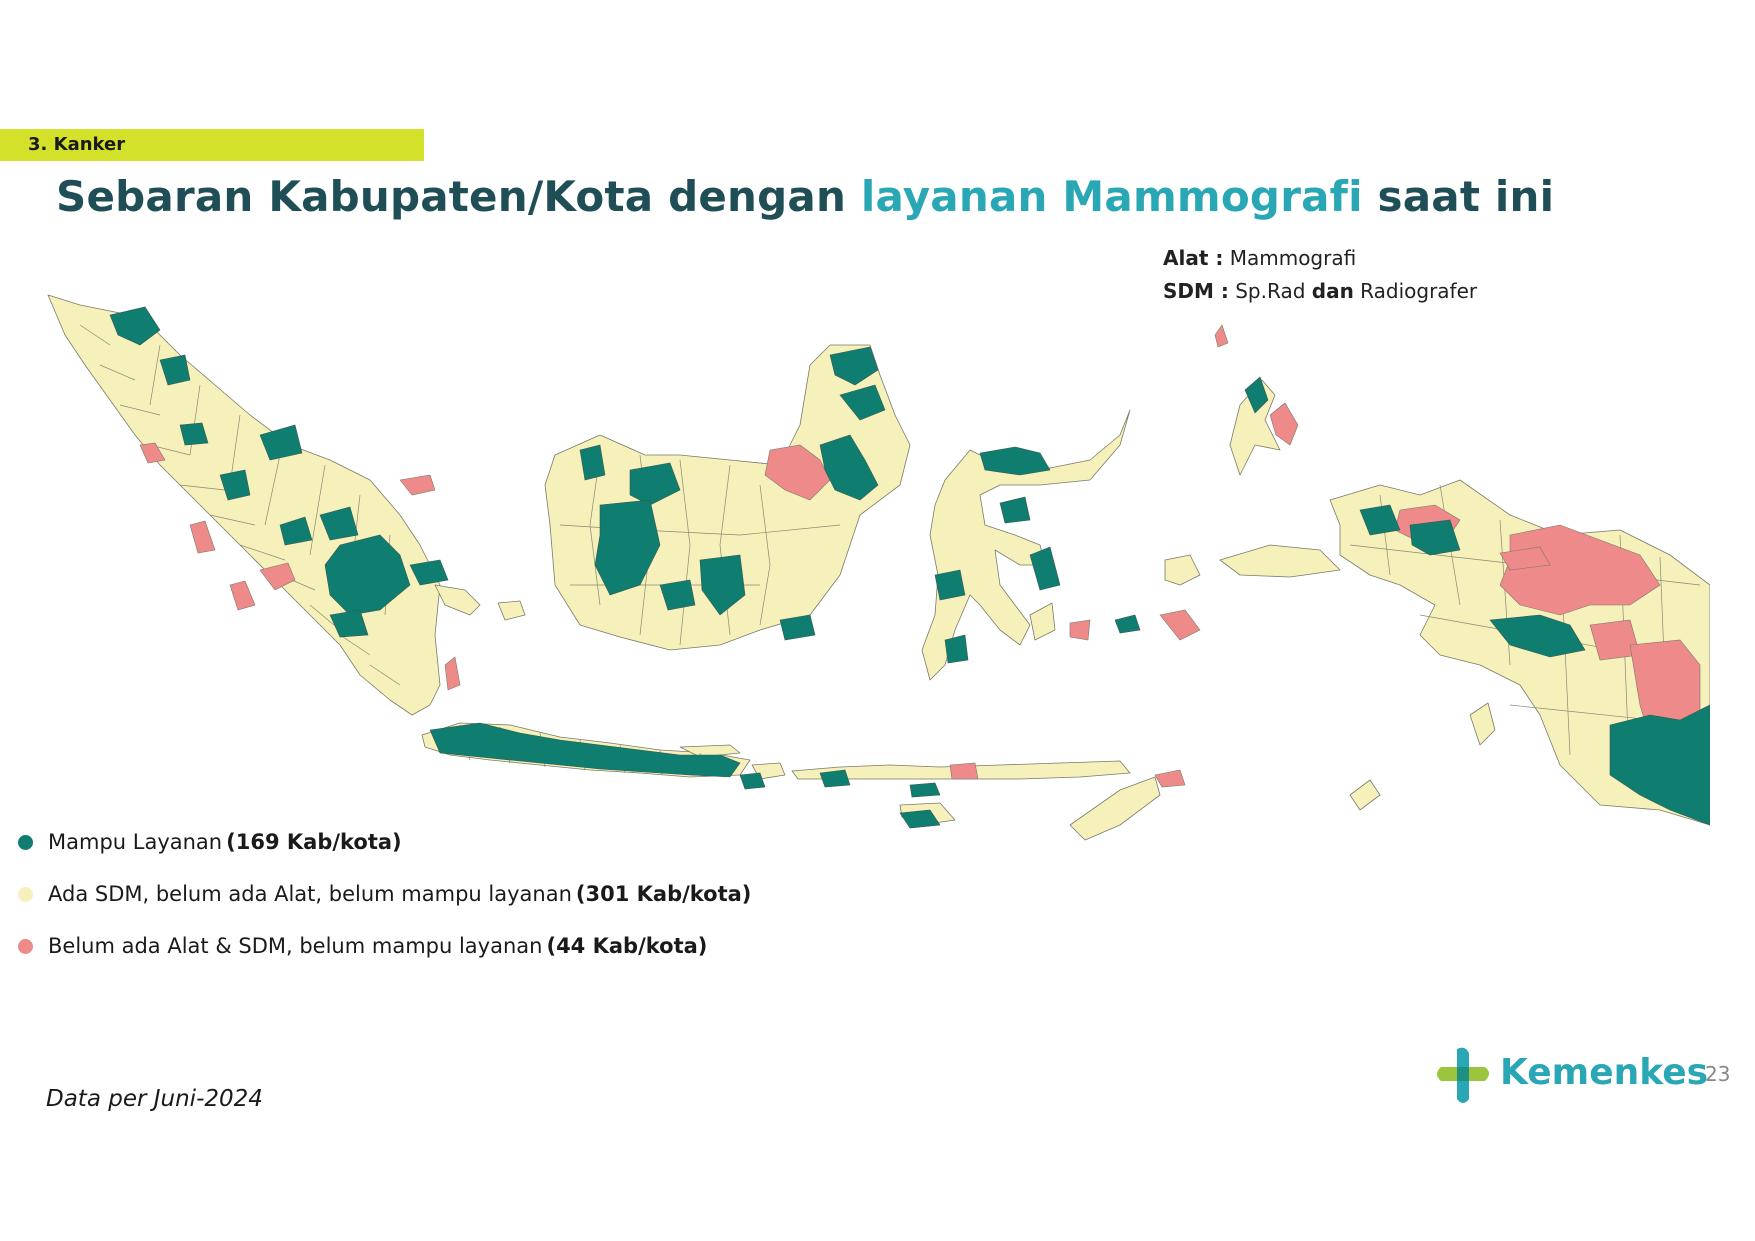 The width and height of the screenshot is (1755, 1241). I want to click on spec-sdm-value2: Radiografer, so click(1419, 291).